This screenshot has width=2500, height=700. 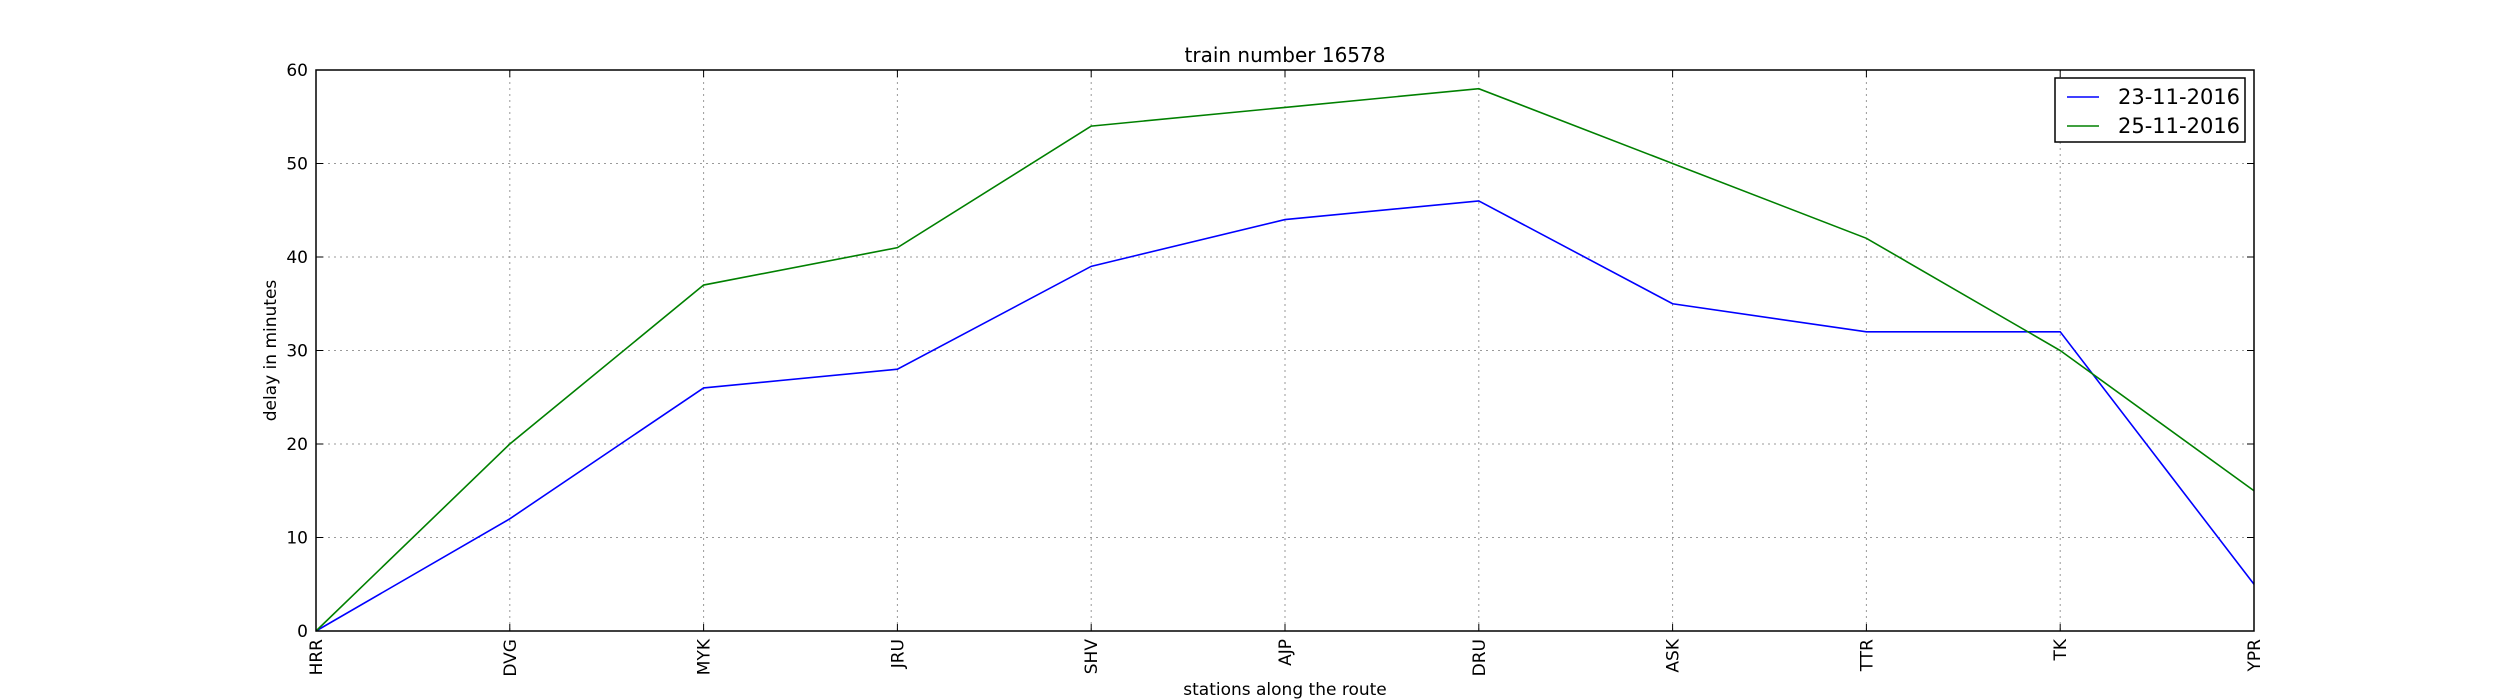 What do you see at coordinates (2255, 656) in the screenshot?
I see `x-tick-label: YPR` at bounding box center [2255, 656].